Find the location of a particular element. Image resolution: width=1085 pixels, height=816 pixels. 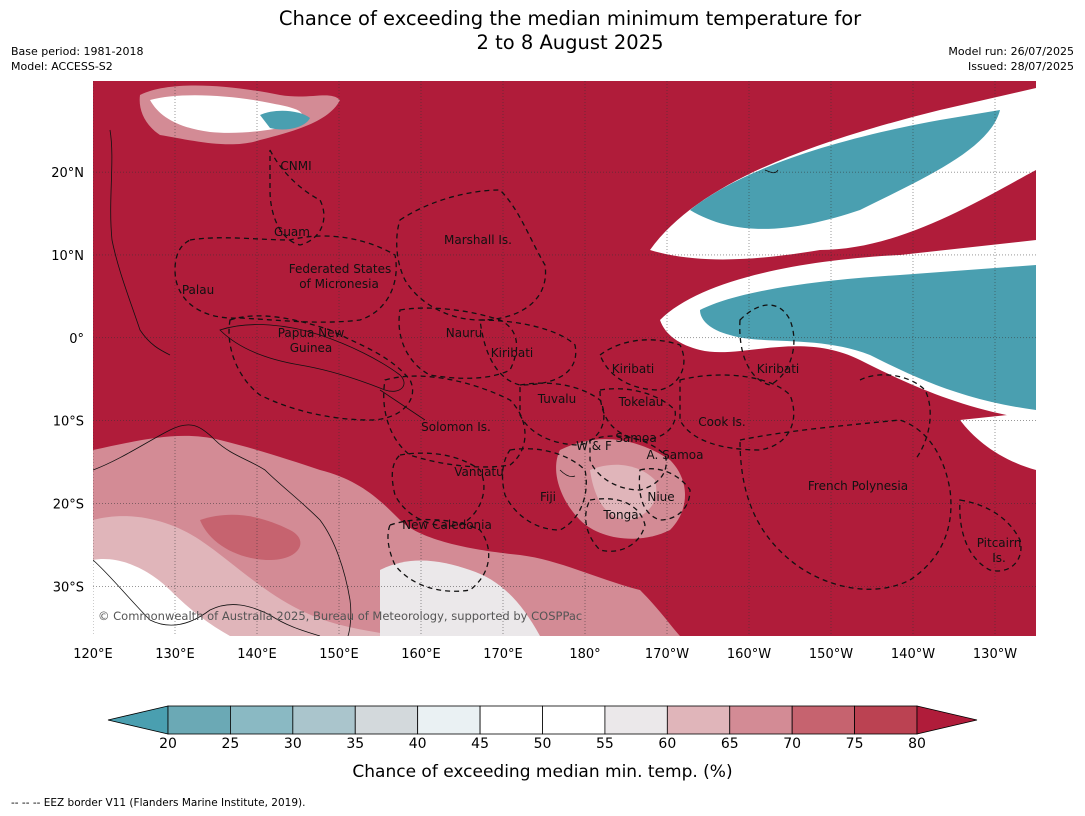

colorbar-tick-label: 50 is located at coordinates (542, 744).